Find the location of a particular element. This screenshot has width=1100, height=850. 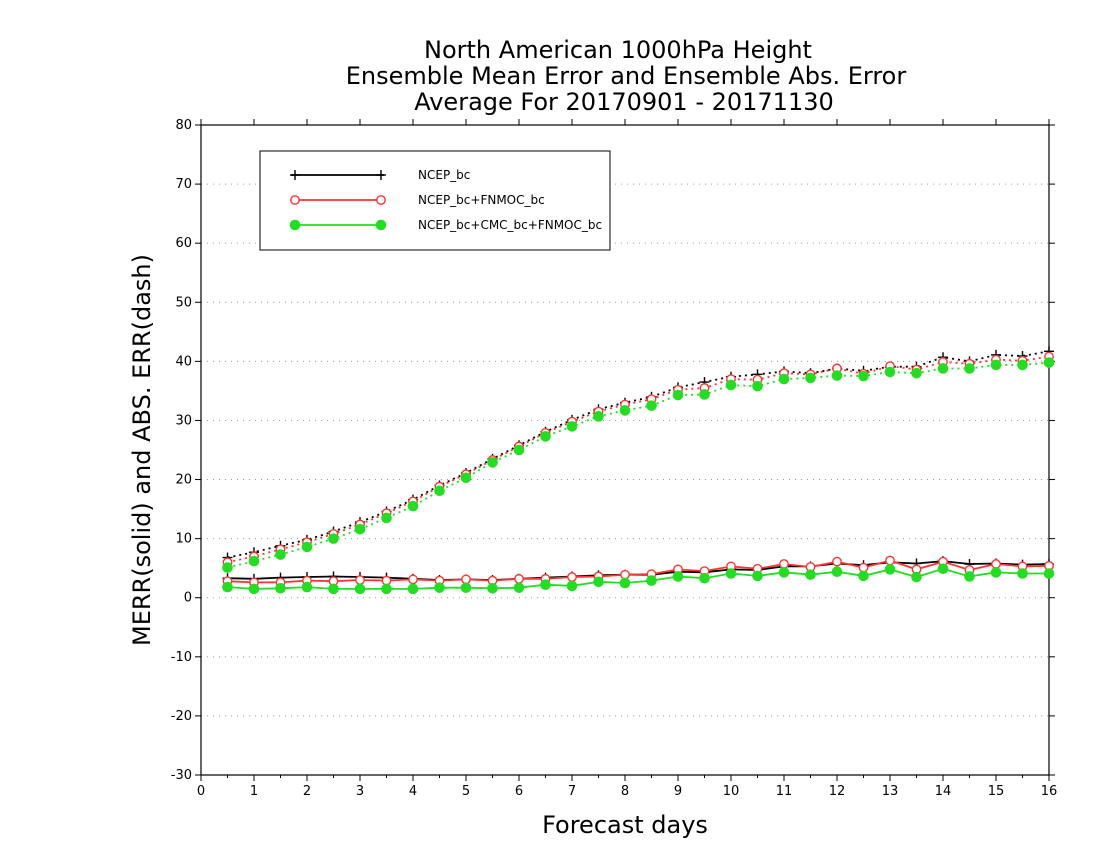

title-line-1: North American 1000hPa Height is located at coordinates (618, 50).